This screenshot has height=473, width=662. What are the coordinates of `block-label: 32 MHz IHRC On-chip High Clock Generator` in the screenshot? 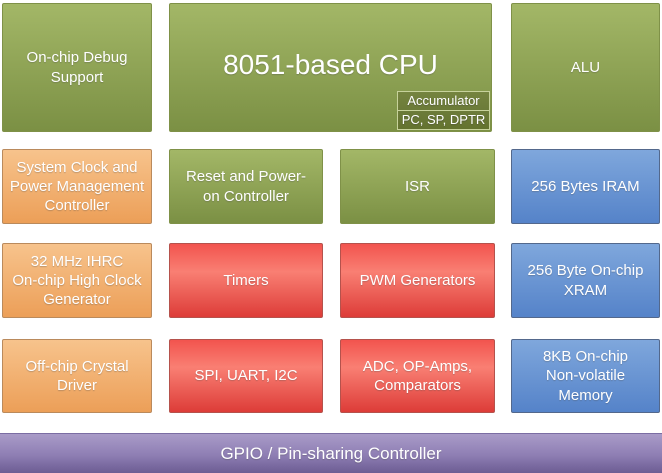 It's located at (77, 280).